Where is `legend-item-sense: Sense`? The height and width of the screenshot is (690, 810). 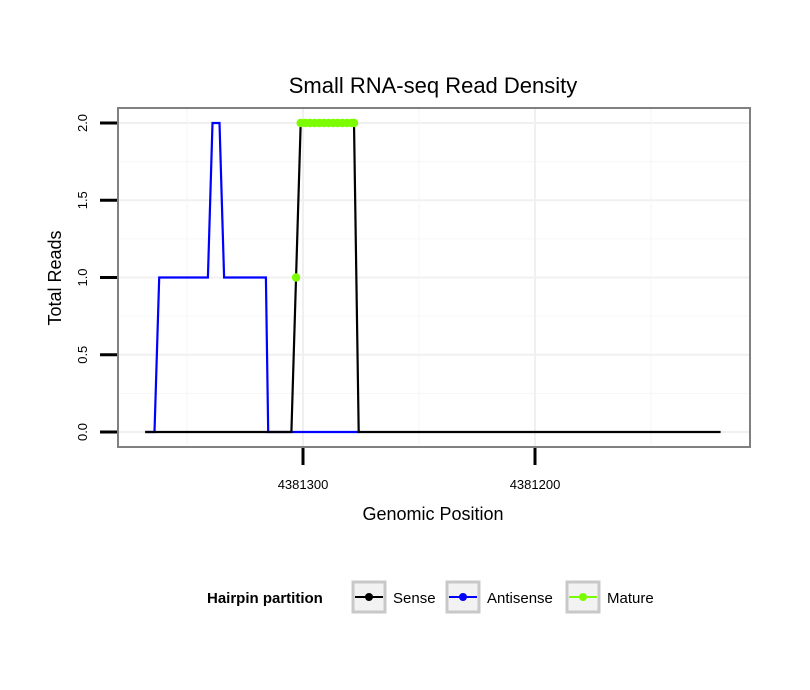 legend-item-sense: Sense is located at coordinates (393, 597).